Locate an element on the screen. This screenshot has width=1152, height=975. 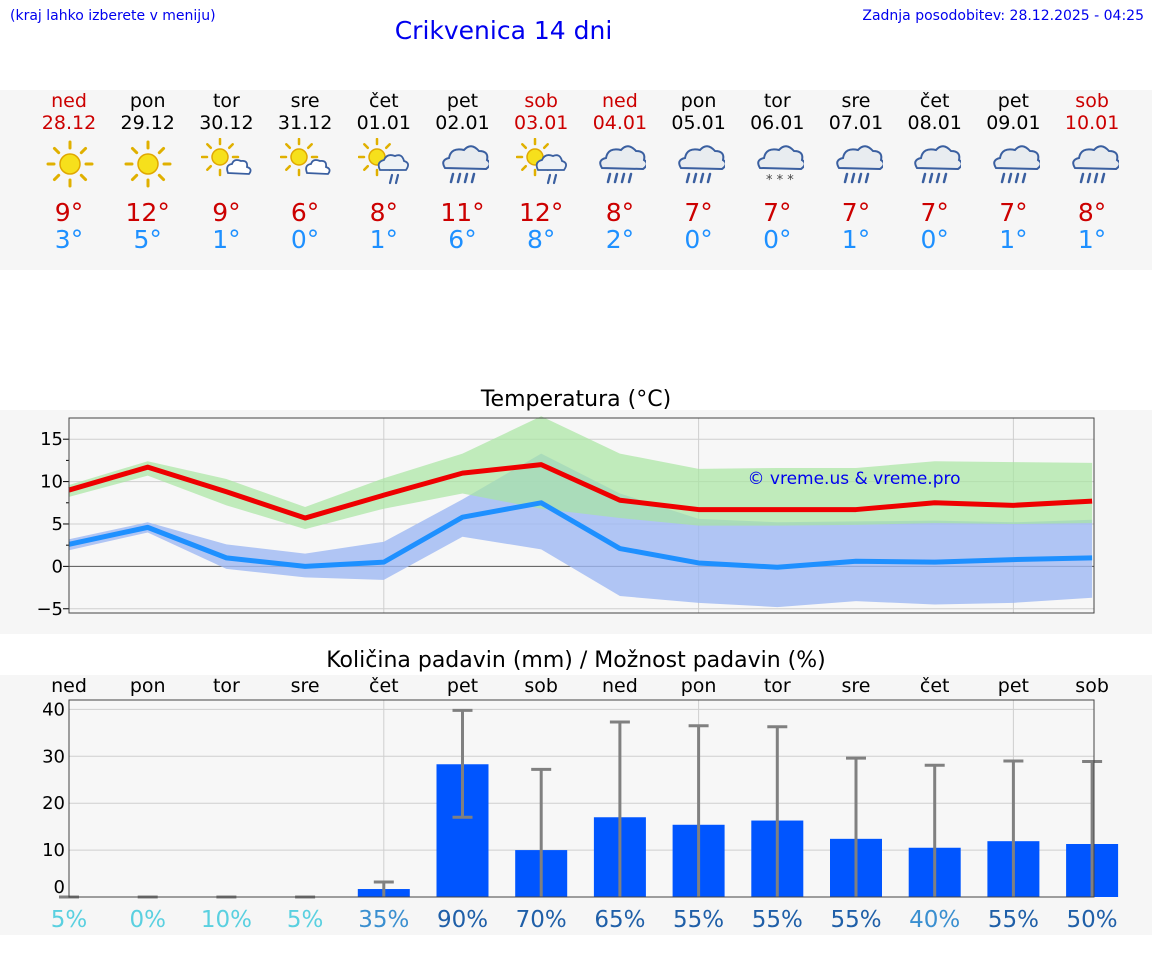
temp-ytick-label: 10 is located at coordinates (51, 482).